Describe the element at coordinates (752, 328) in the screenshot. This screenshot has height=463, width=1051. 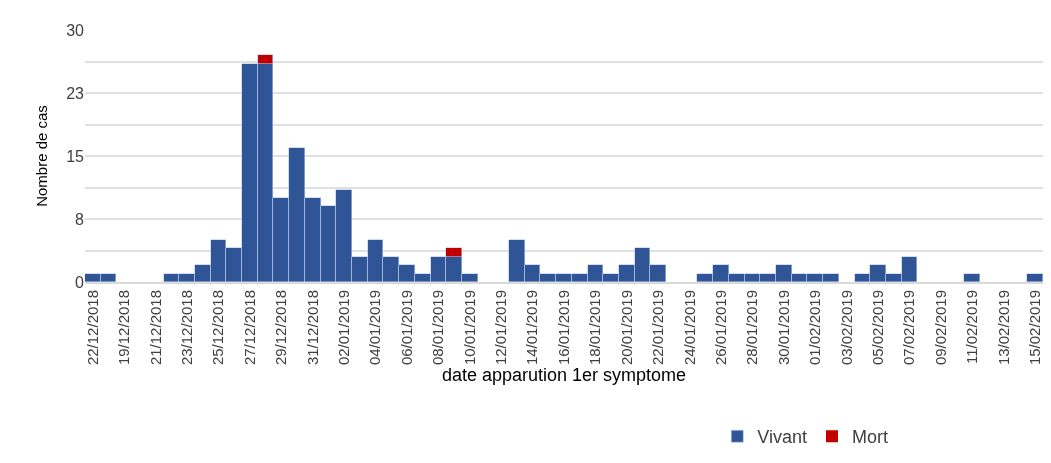
I see `x-tick-label: 28/01/2019` at that location.